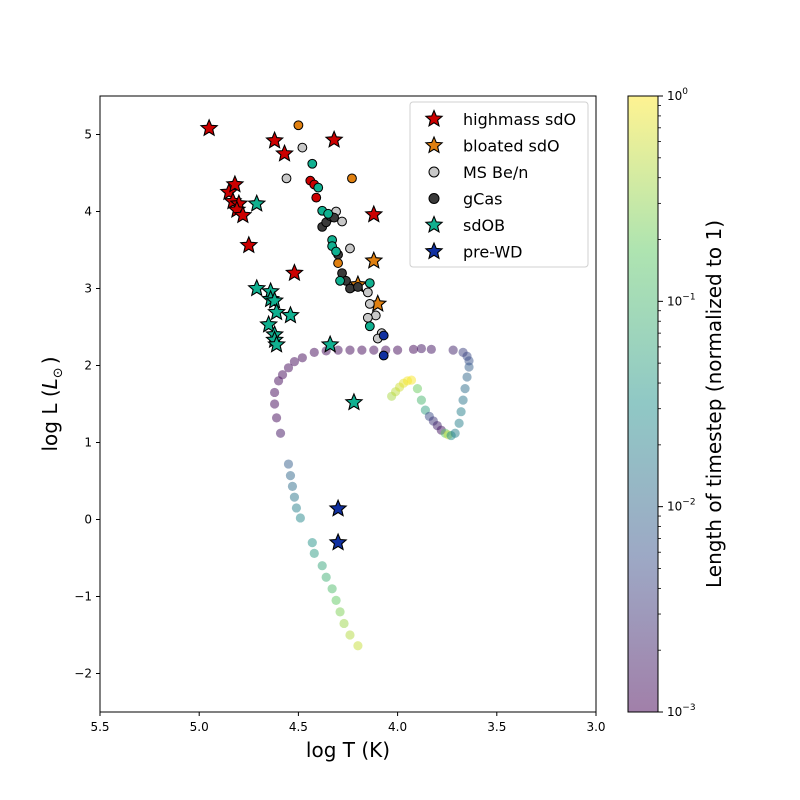 This screenshot has width=800, height=800. I want to click on colorbar-label: Length of timestep (normalized to 1), so click(714, 404).